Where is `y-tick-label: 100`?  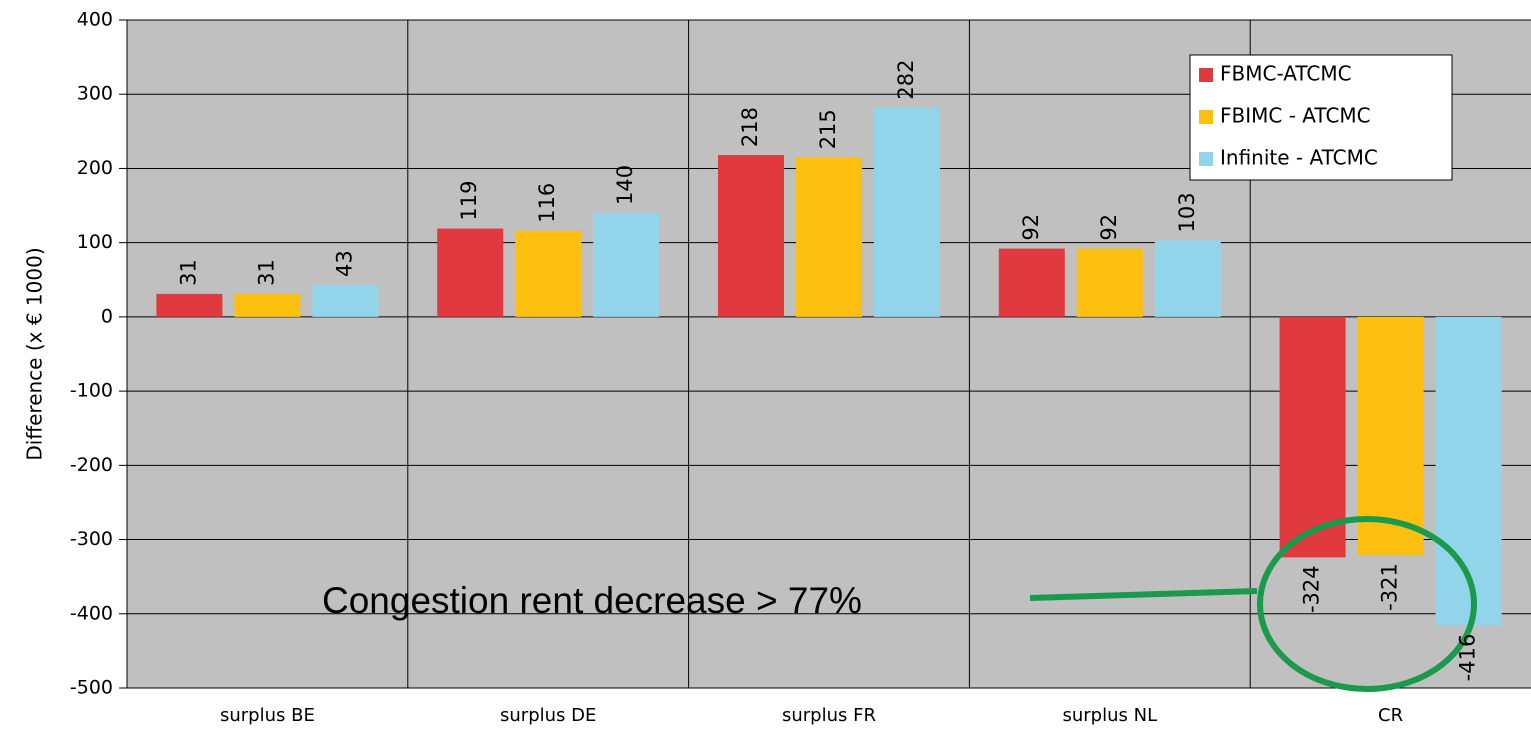
y-tick-label: 100 is located at coordinates (95, 242).